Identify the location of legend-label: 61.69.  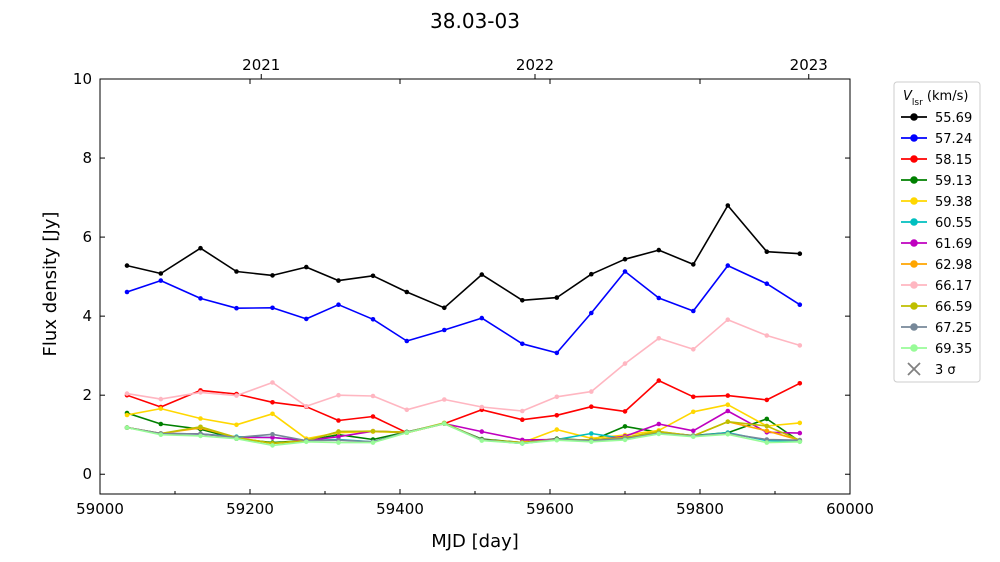
(953, 244).